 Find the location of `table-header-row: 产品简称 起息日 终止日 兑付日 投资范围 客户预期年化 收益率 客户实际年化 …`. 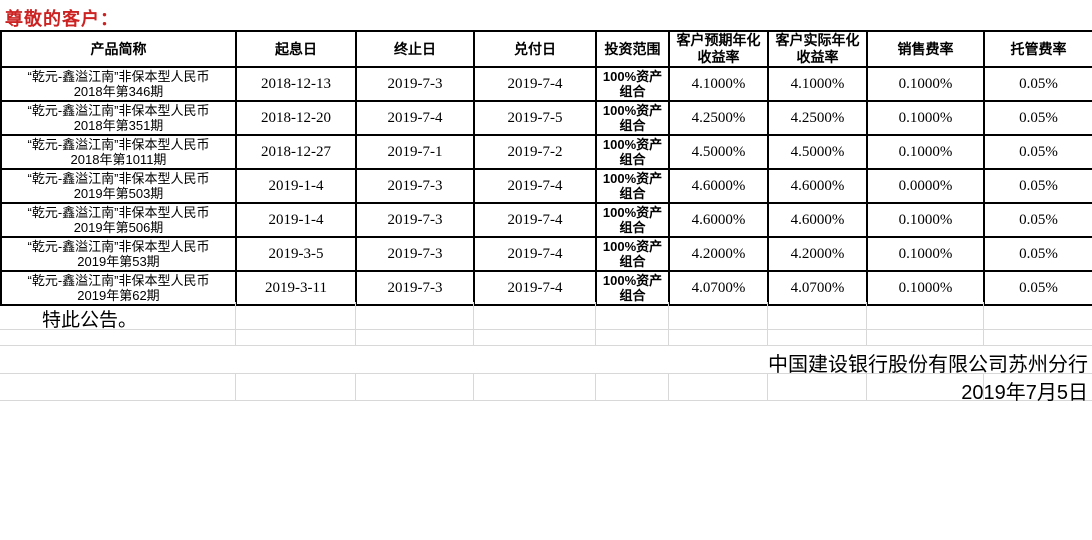

table-header-row: 产品简称 起息日 终止日 兑付日 投资范围 客户预期年化 收益率 客户实际年化 … is located at coordinates (546, 49).